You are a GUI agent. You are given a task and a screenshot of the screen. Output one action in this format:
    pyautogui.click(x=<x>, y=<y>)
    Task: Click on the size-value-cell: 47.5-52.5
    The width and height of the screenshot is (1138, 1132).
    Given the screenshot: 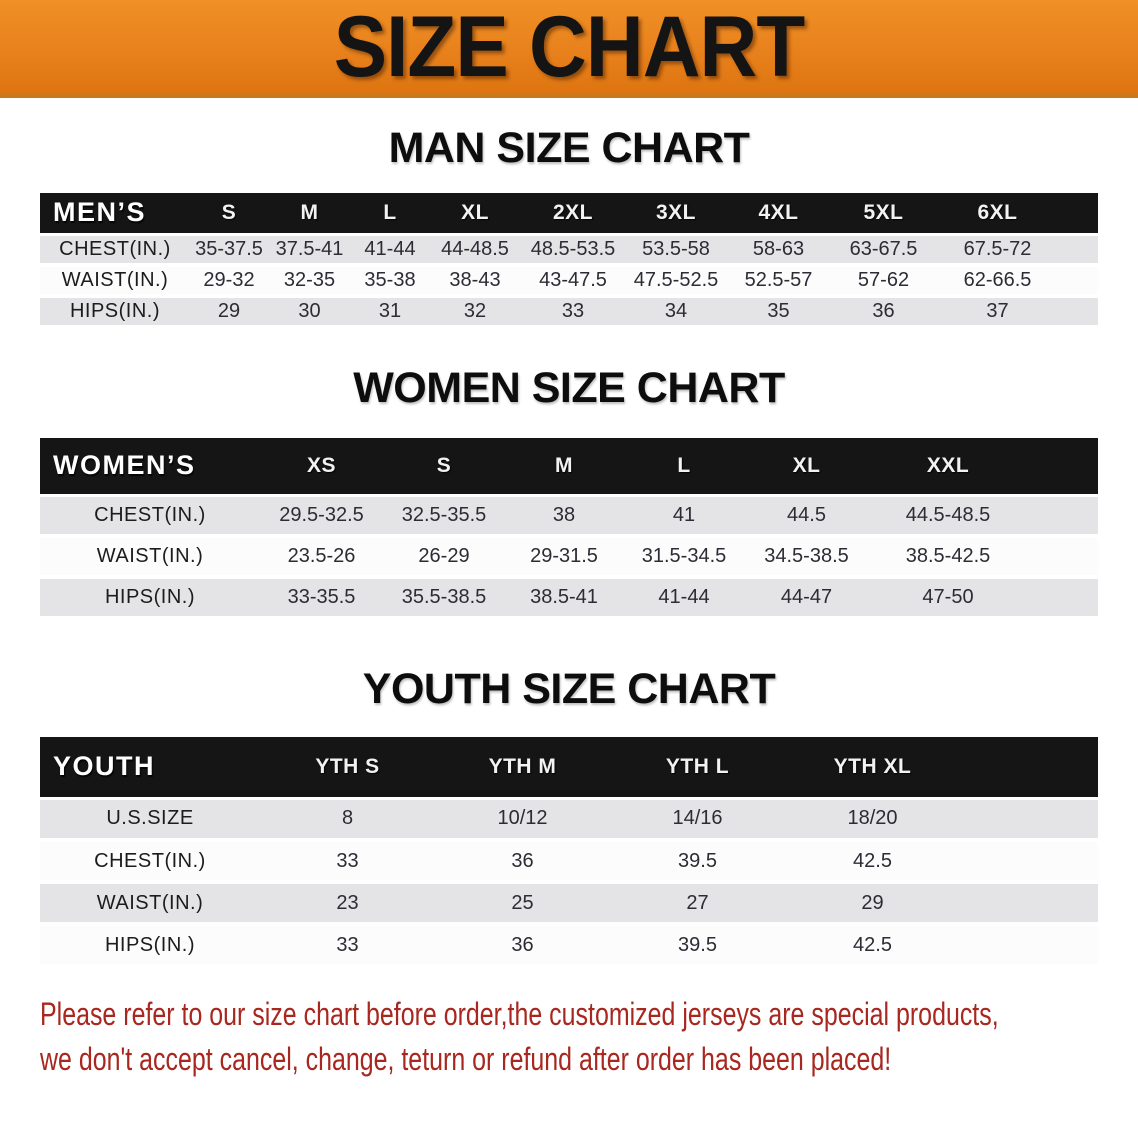 What is the action you would take?
    pyautogui.click(x=676, y=280)
    